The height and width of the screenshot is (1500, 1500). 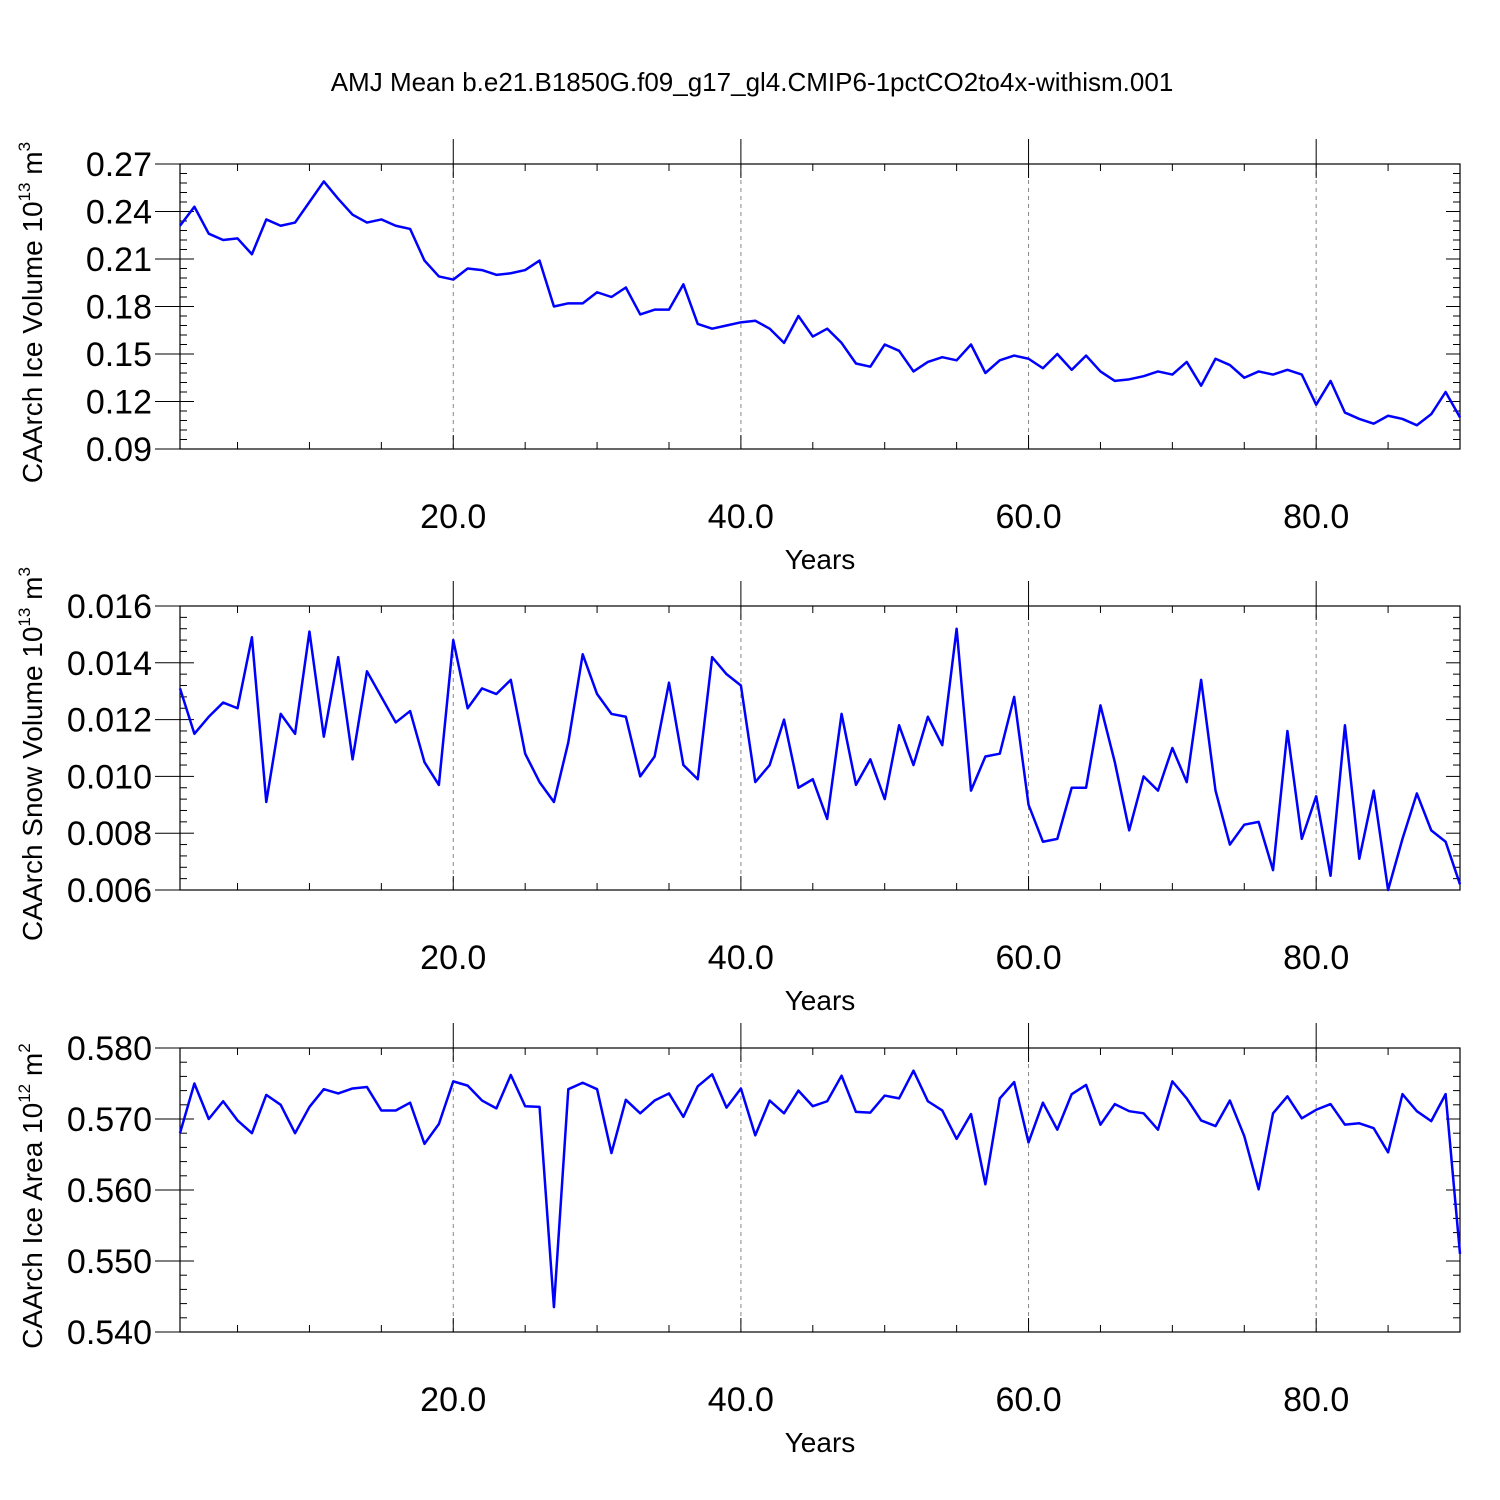 I want to click on y-tick-label: 0.580, so click(x=109, y=1049).